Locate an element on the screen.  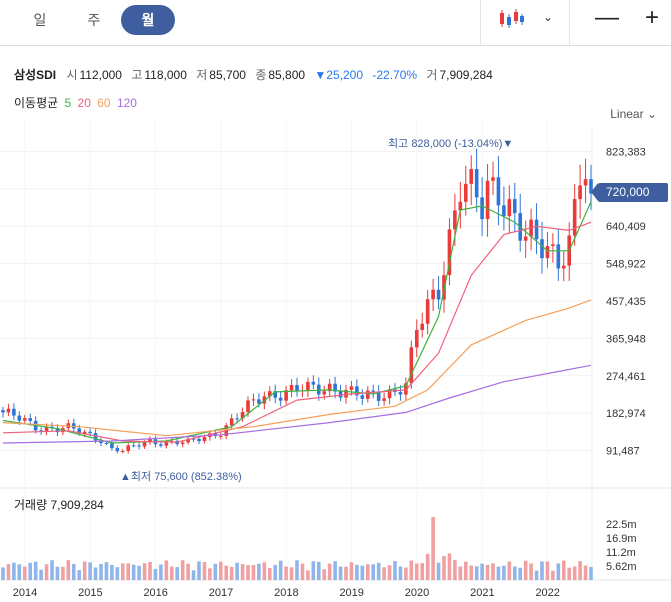
minimize-button: — is located at coordinates (607, 17).